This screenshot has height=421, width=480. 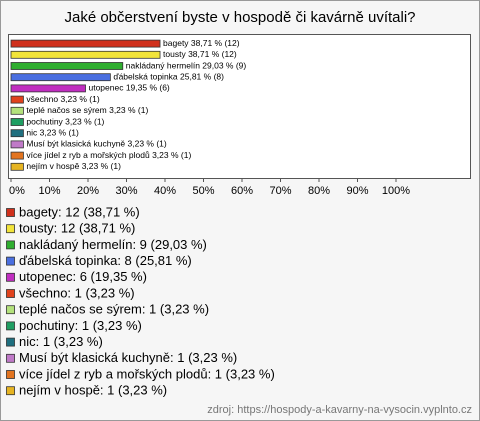 What do you see at coordinates (87, 110) in the screenshot?
I see `bar-label: teplé načos se sýrem 3,23 % (1)` at bounding box center [87, 110].